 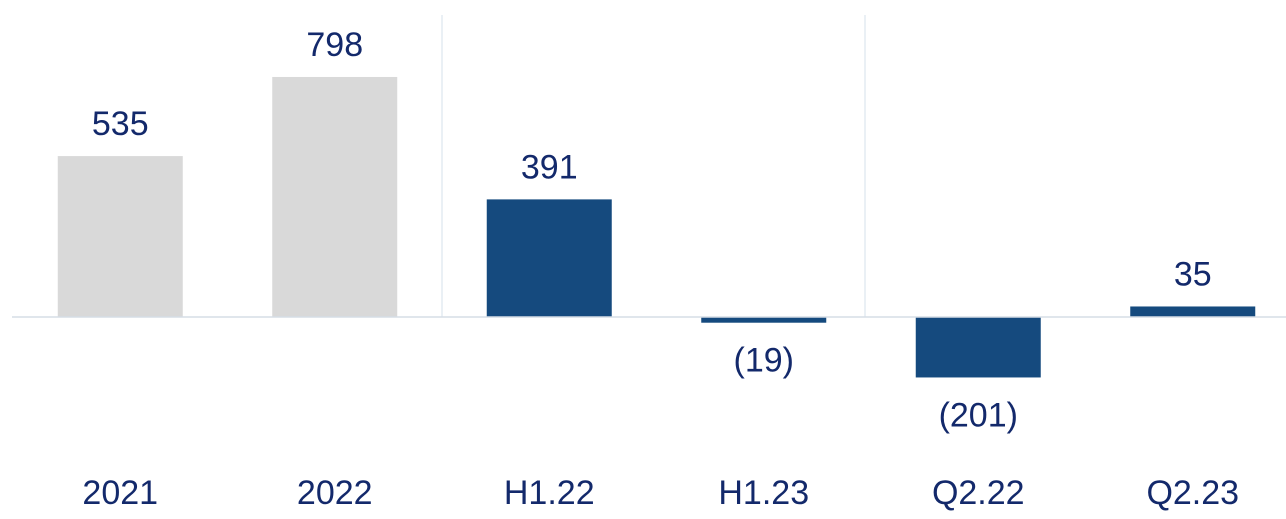 What do you see at coordinates (335, 493) in the screenshot?
I see `x-tick-label: 2022` at bounding box center [335, 493].